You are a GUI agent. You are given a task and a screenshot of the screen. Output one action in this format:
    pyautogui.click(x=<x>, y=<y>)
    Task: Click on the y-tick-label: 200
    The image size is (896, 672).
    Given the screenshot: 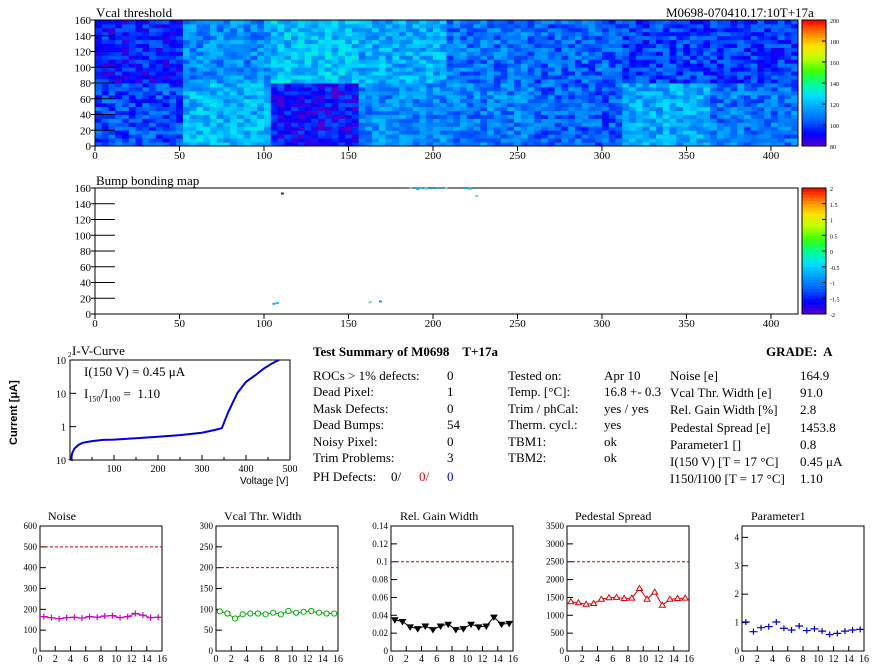 What is the action you would take?
    pyautogui.click(x=31, y=609)
    